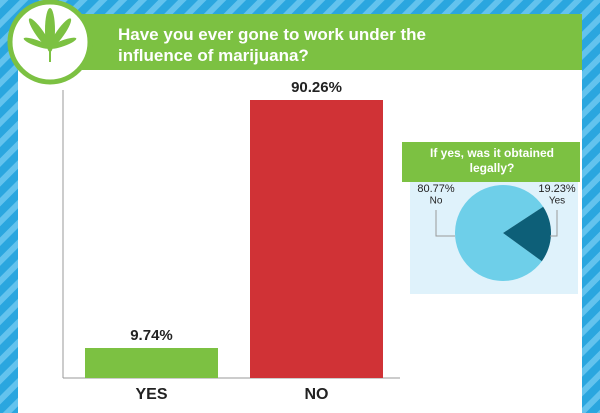 The width and height of the screenshot is (600, 413). Describe the element at coordinates (436, 201) in the screenshot. I see `pie-category-label: No` at that location.